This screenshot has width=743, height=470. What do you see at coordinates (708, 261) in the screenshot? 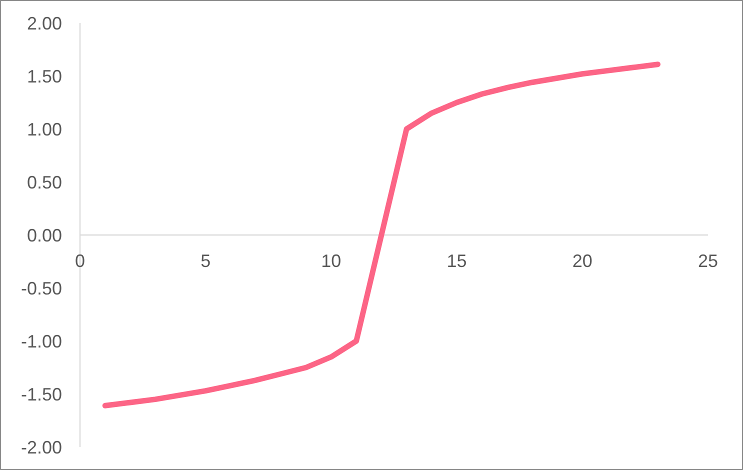
I see `x-tick-label: 25` at bounding box center [708, 261].